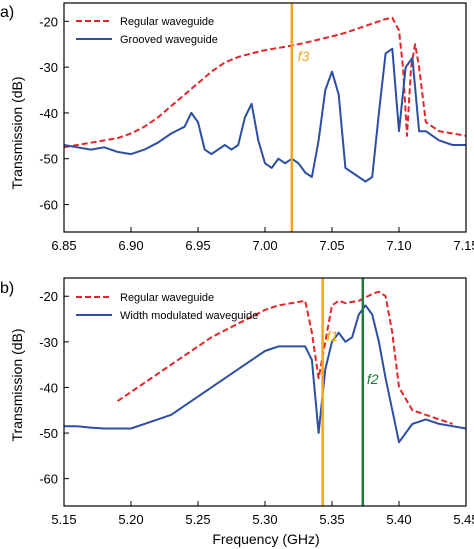 This screenshot has width=474, height=549. I want to click on x-tick-label: 7.15, so click(463, 245).